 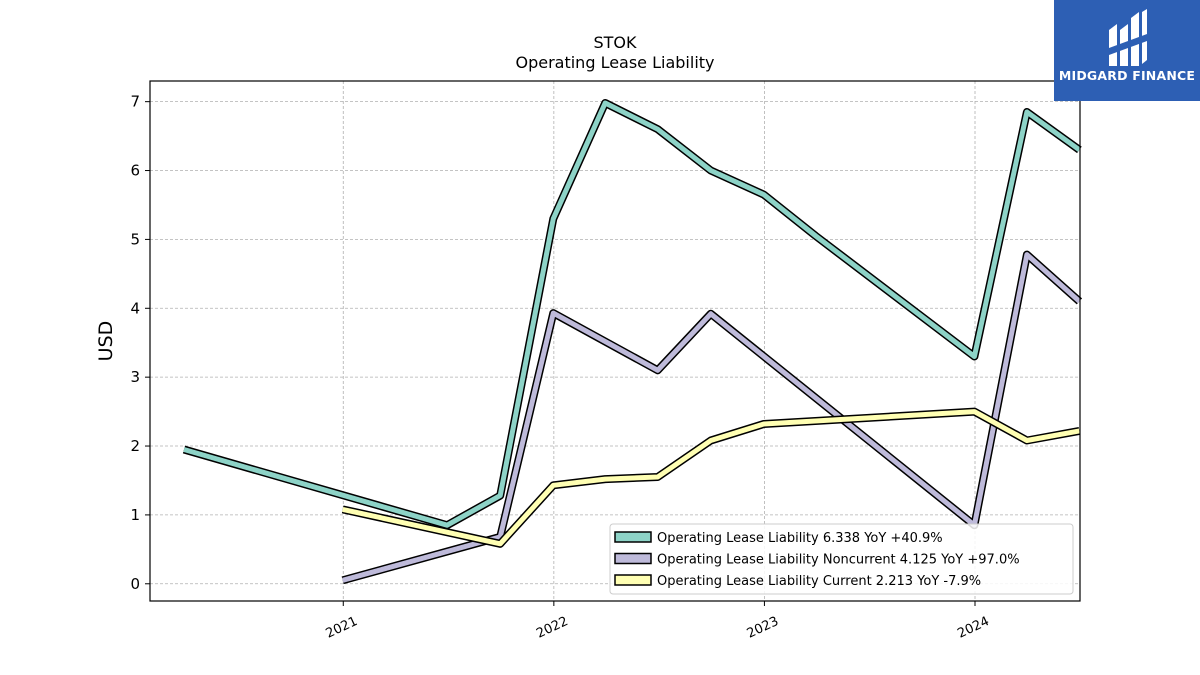 What do you see at coordinates (763, 628) in the screenshot?
I see `x-tick-label: 2023` at bounding box center [763, 628].